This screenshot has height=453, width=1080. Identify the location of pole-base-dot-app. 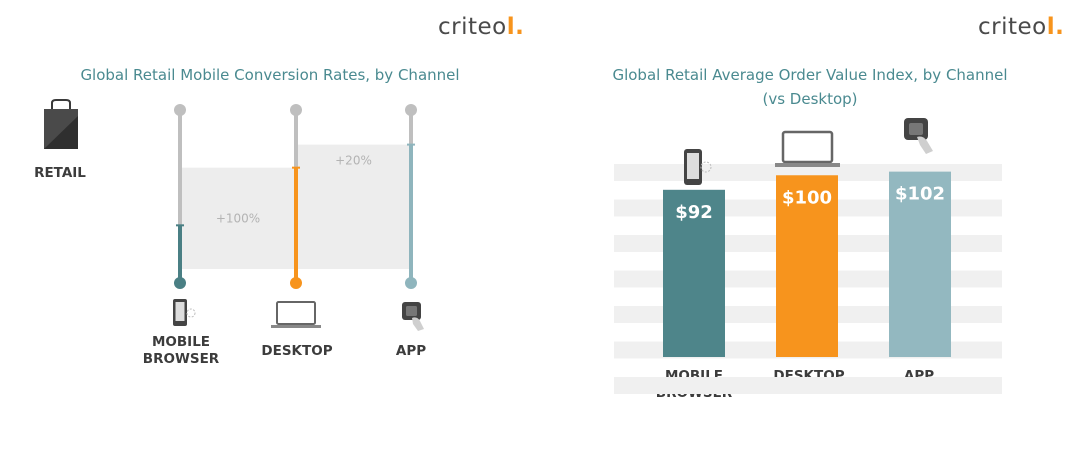
(411, 283).